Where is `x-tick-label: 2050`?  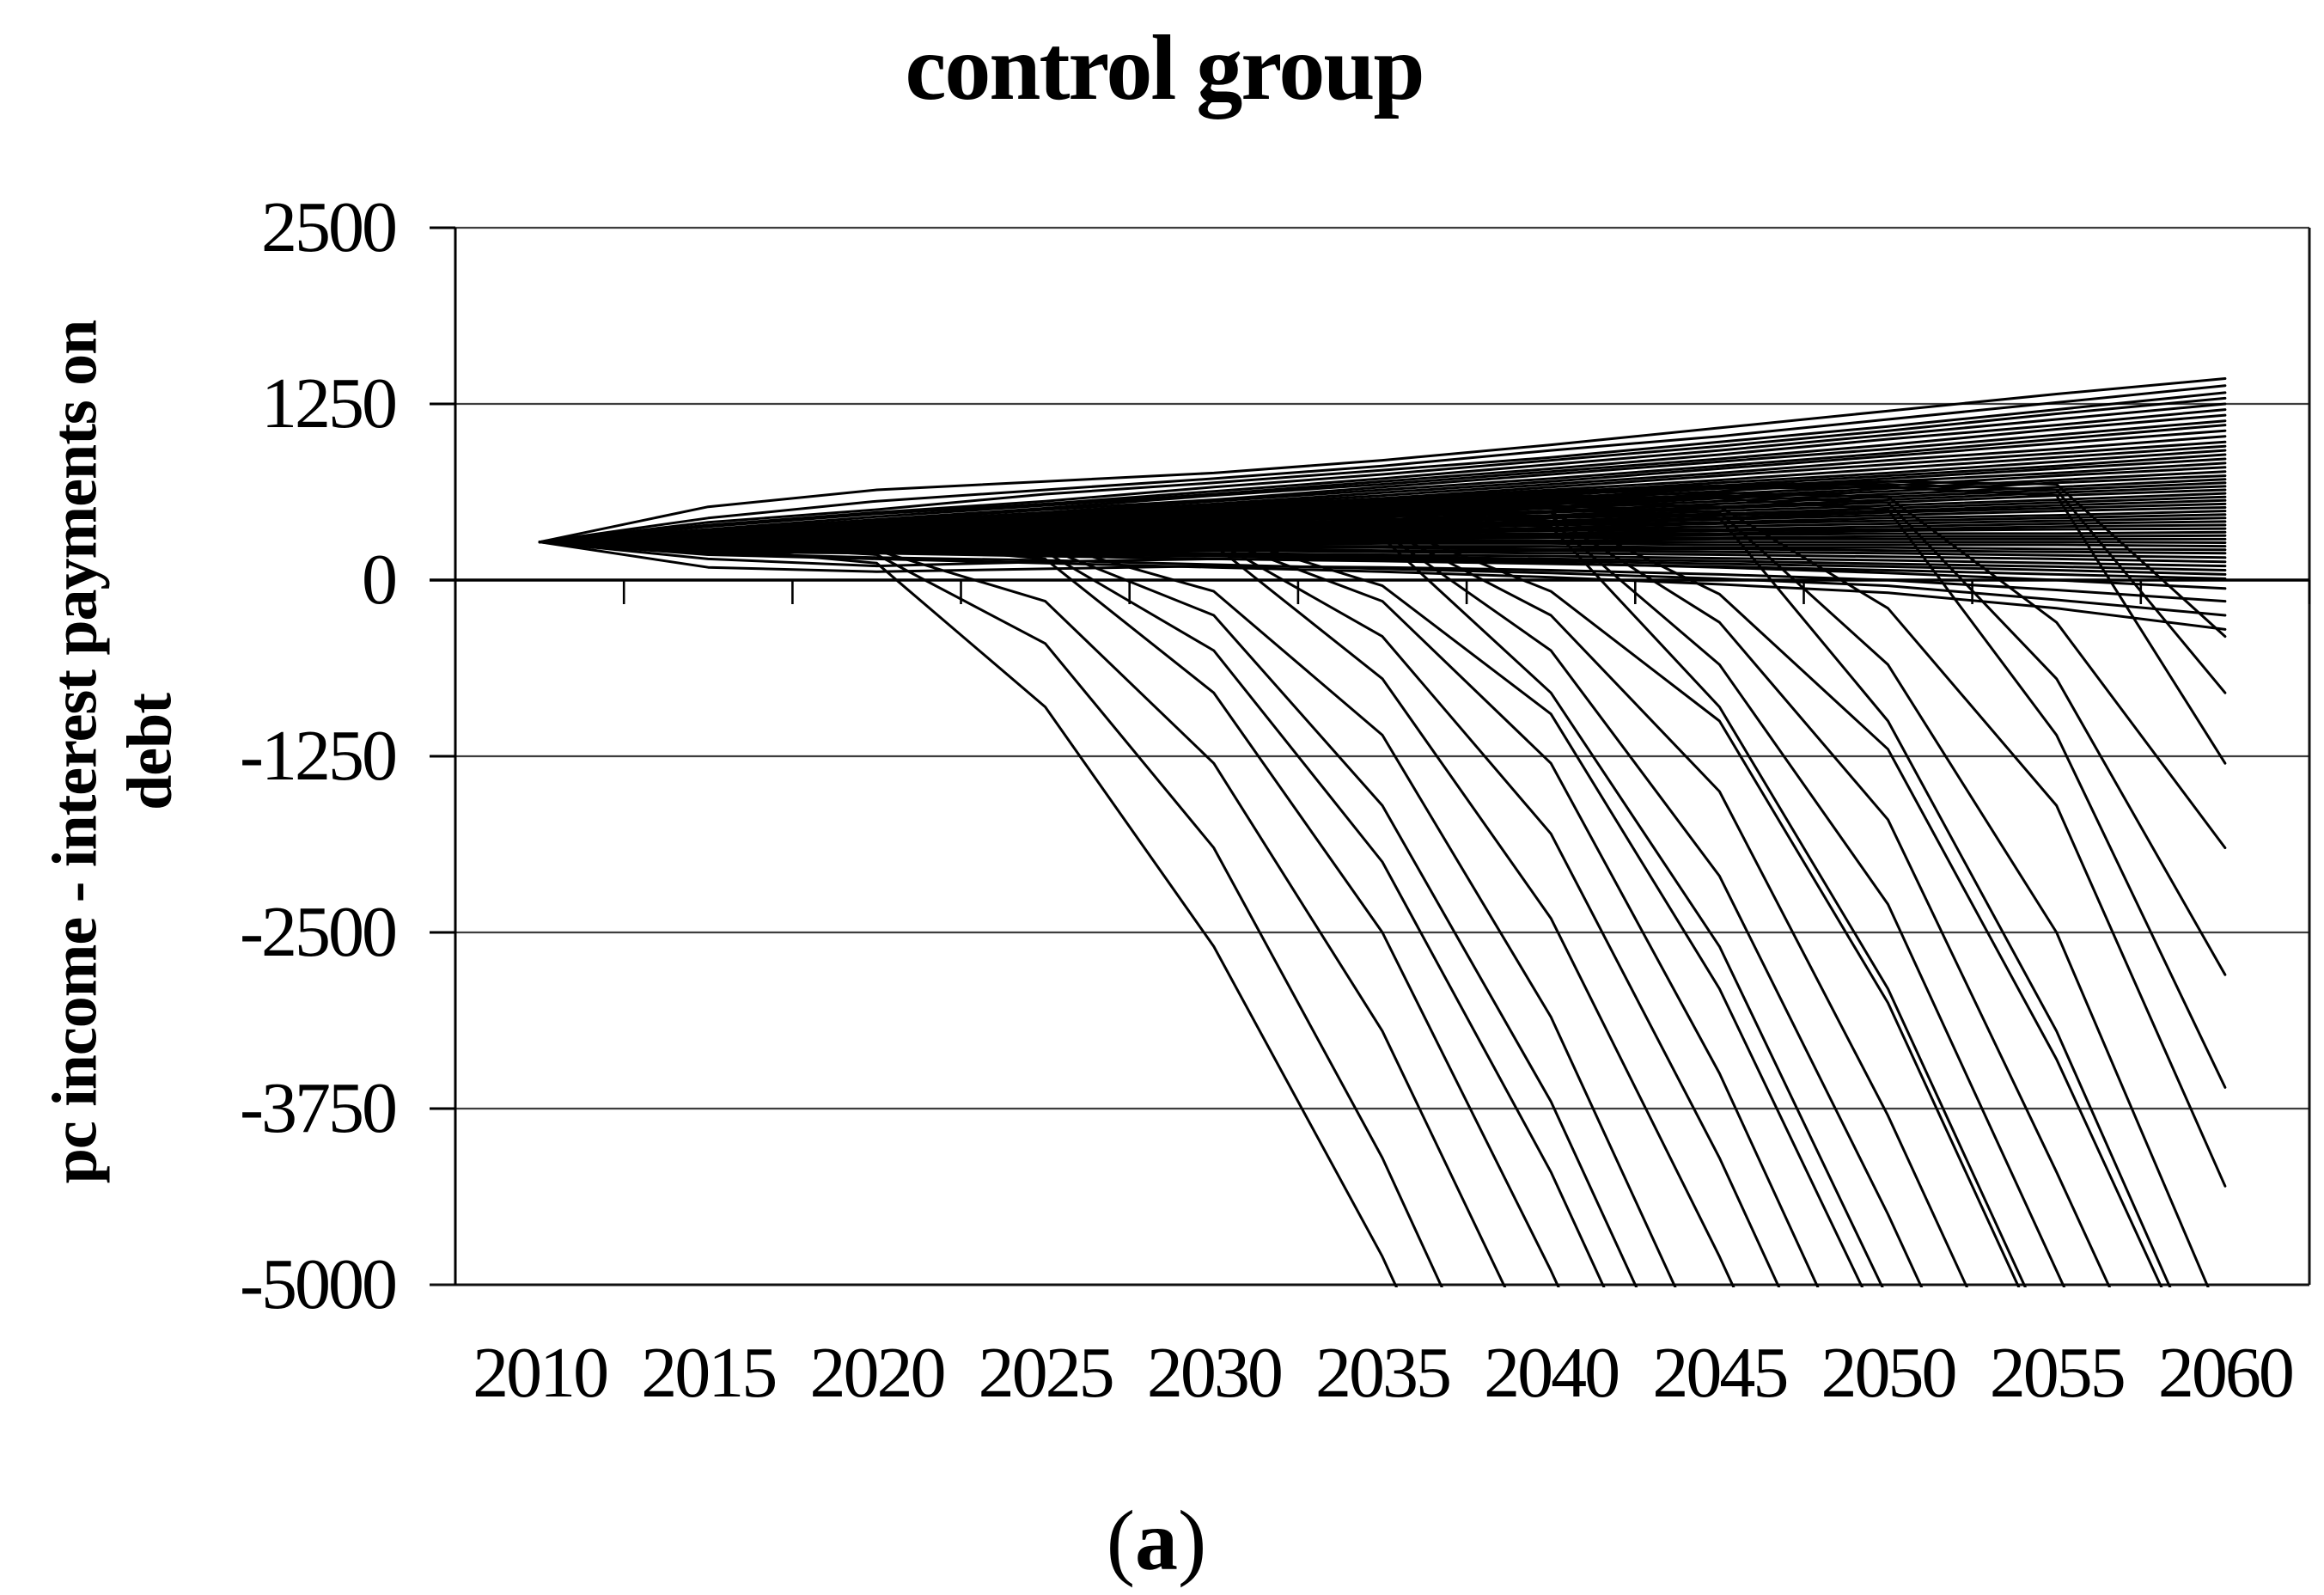
x-tick-label: 2050 is located at coordinates (1890, 1373).